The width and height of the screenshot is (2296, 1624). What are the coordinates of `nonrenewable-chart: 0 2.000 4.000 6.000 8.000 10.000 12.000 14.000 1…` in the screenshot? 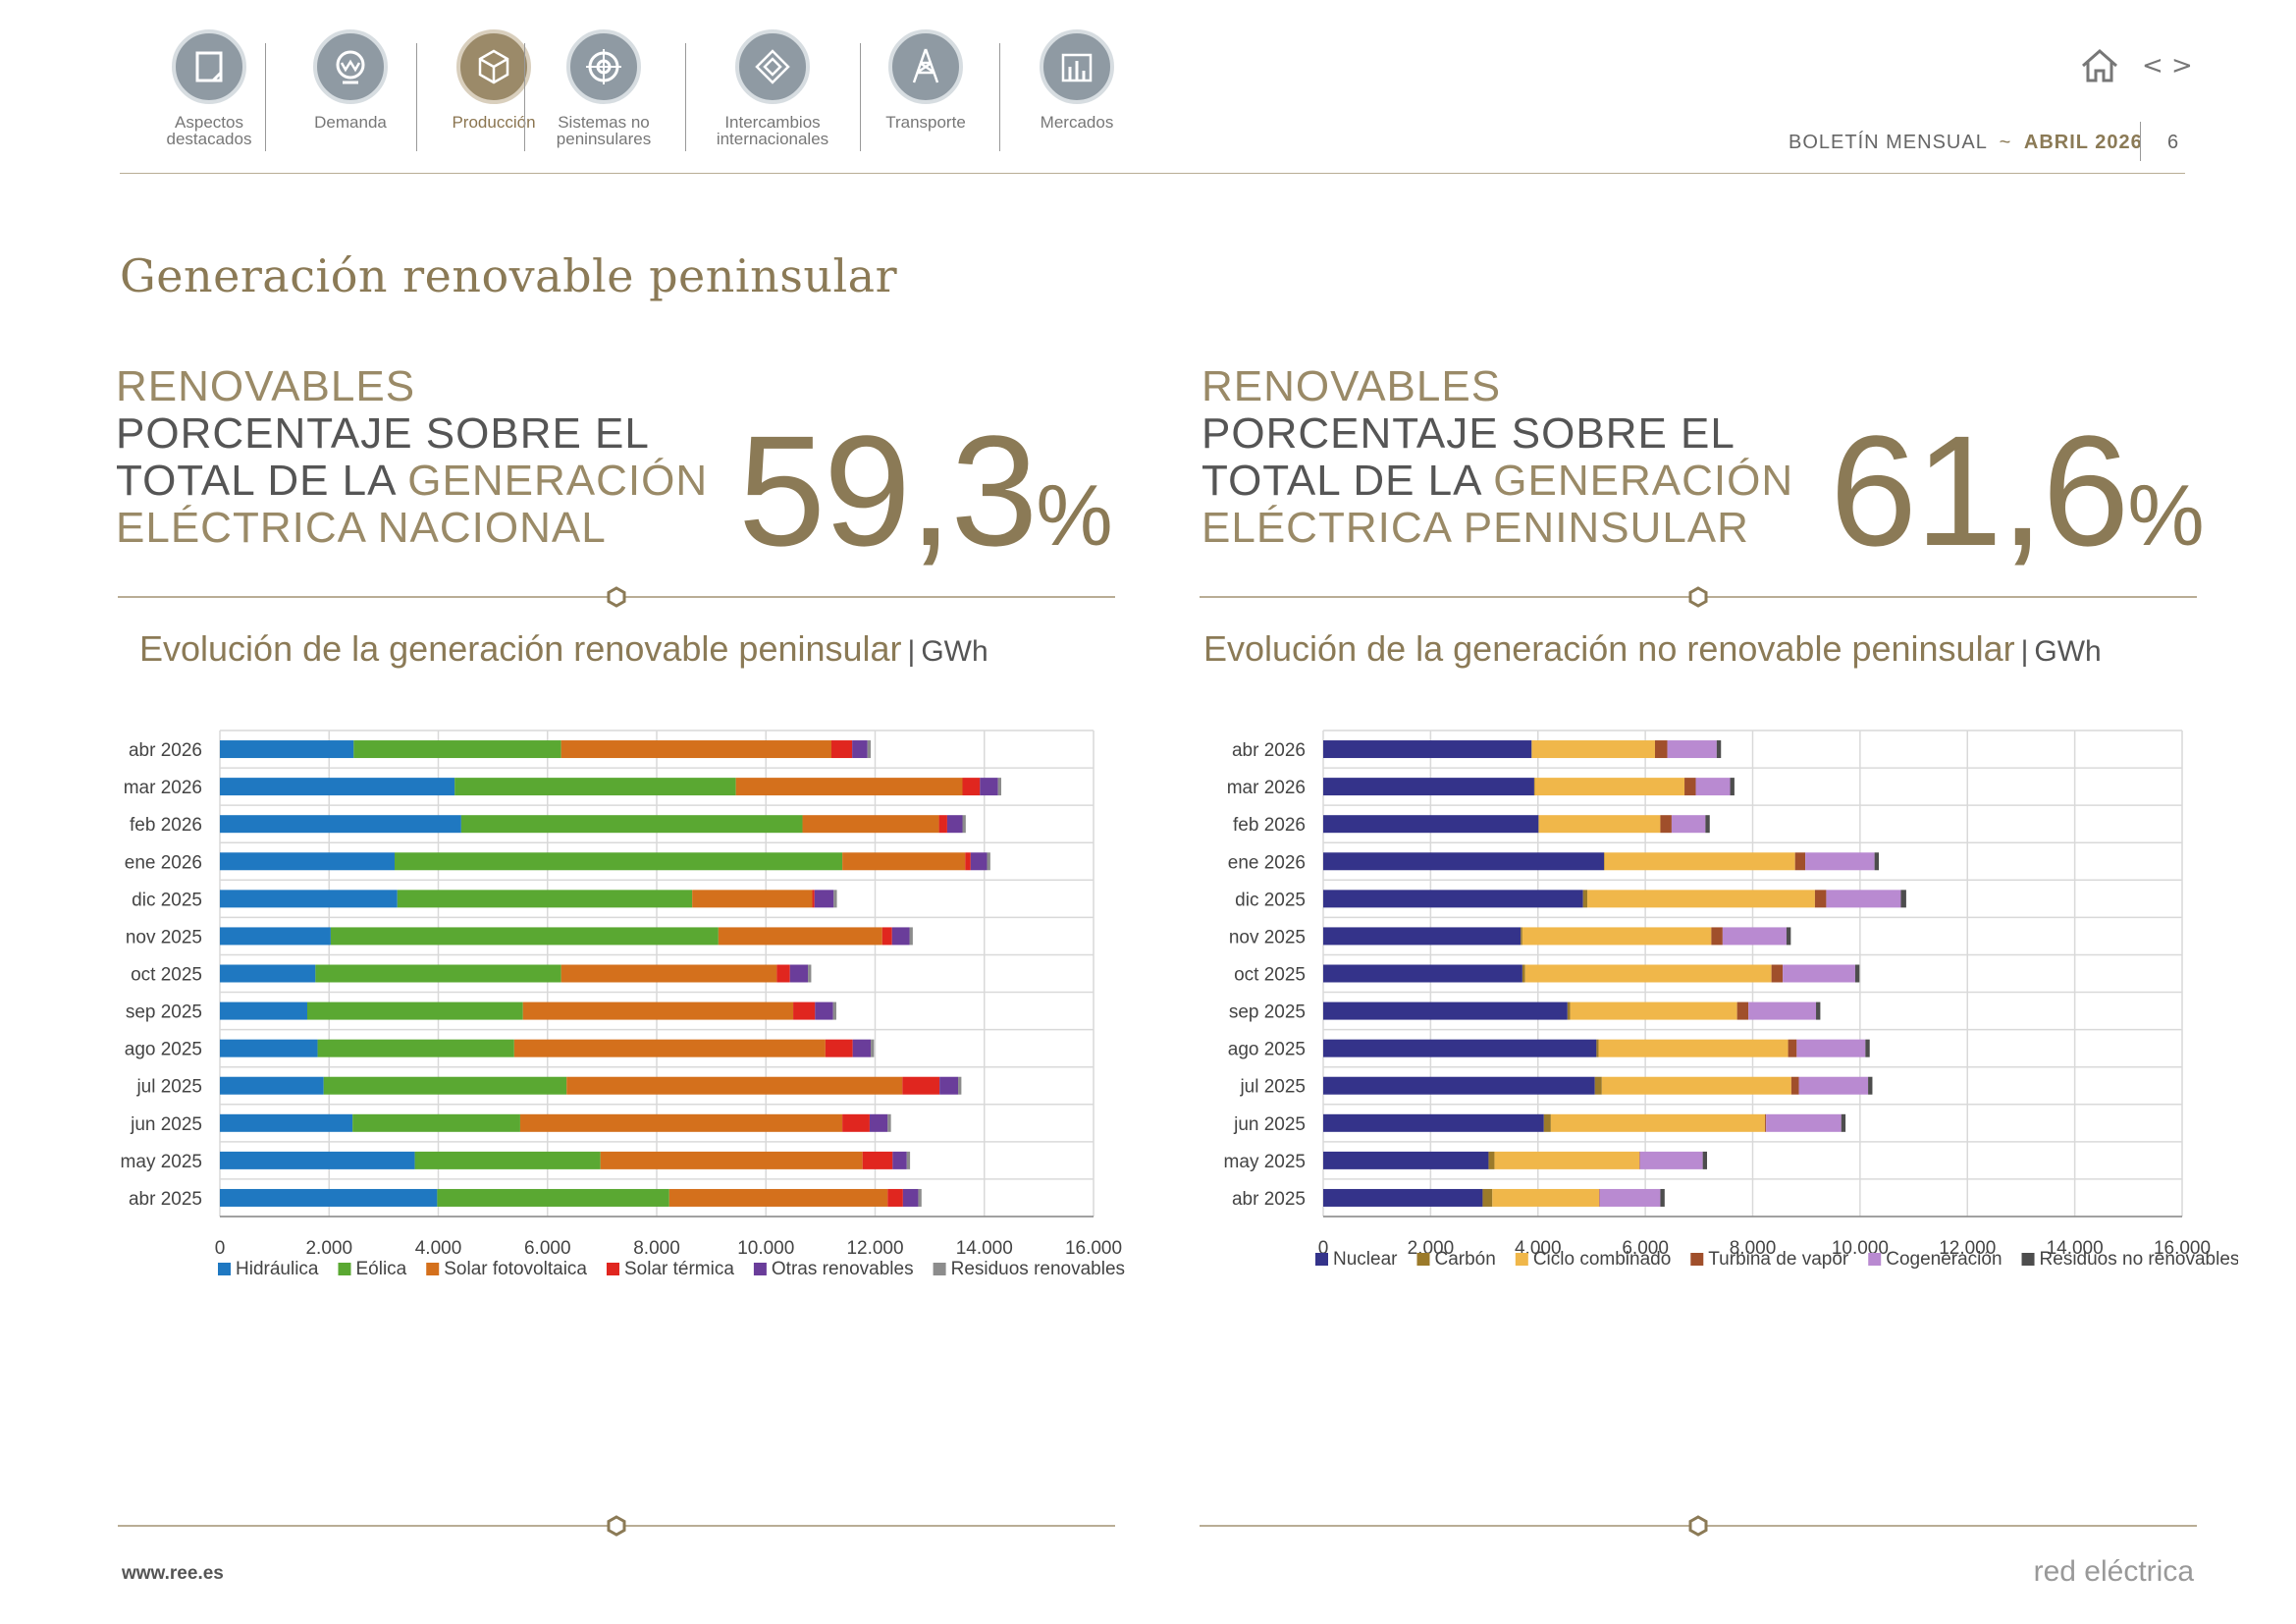 It's located at (1731, 1000).